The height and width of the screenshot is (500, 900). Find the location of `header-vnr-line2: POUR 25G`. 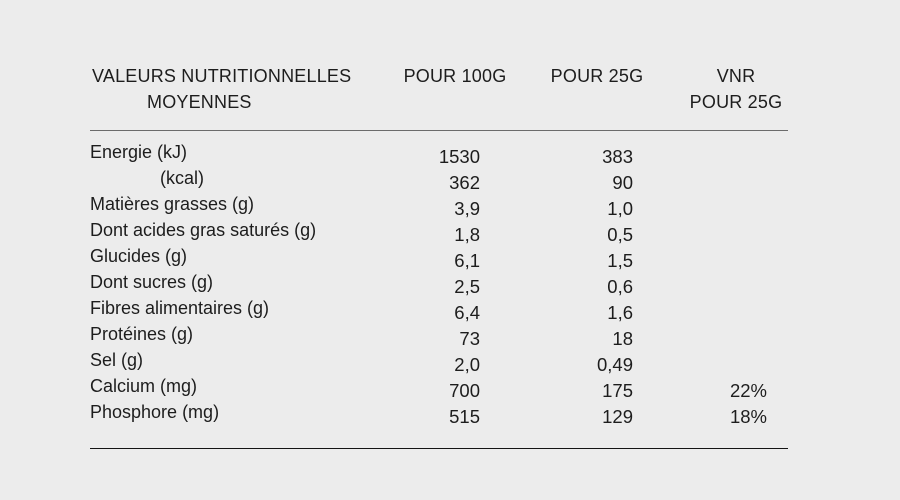

header-vnr-line2: POUR 25G is located at coordinates (736, 102).